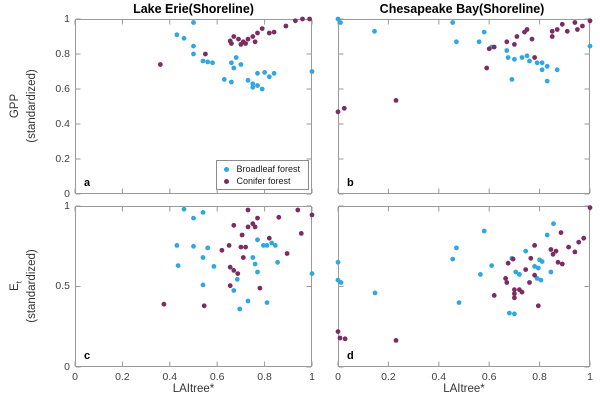 This screenshot has height=412, width=600. I want to click on y-tick-label: 0.6, so click(62, 88).